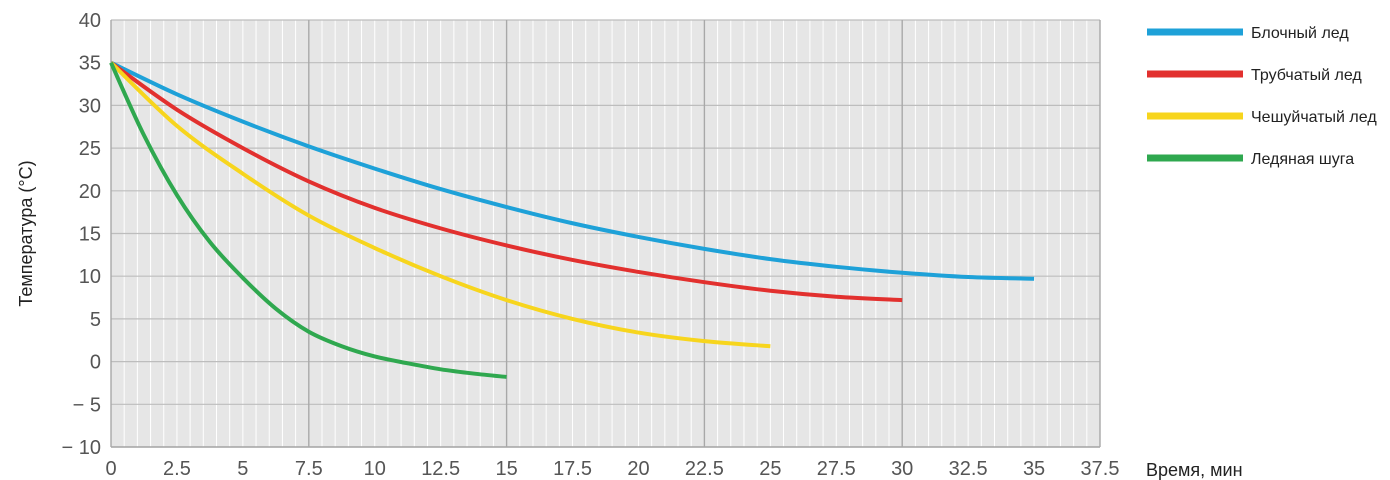  Describe the element at coordinates (836, 469) in the screenshot. I see `x-tick-label: 27.5` at that location.